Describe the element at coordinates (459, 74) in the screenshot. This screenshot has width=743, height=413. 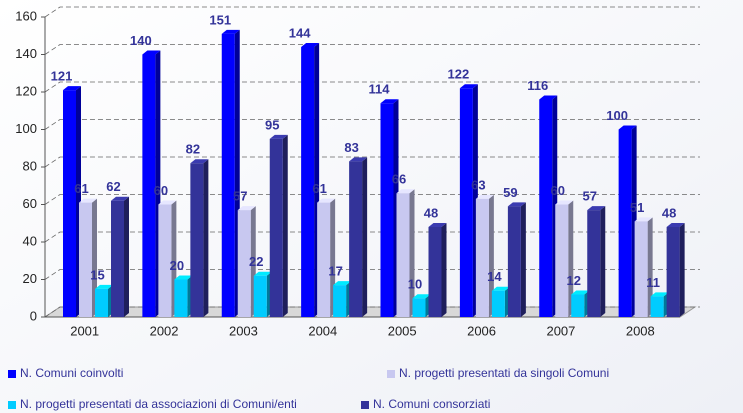
I see `value-label: 122` at that location.